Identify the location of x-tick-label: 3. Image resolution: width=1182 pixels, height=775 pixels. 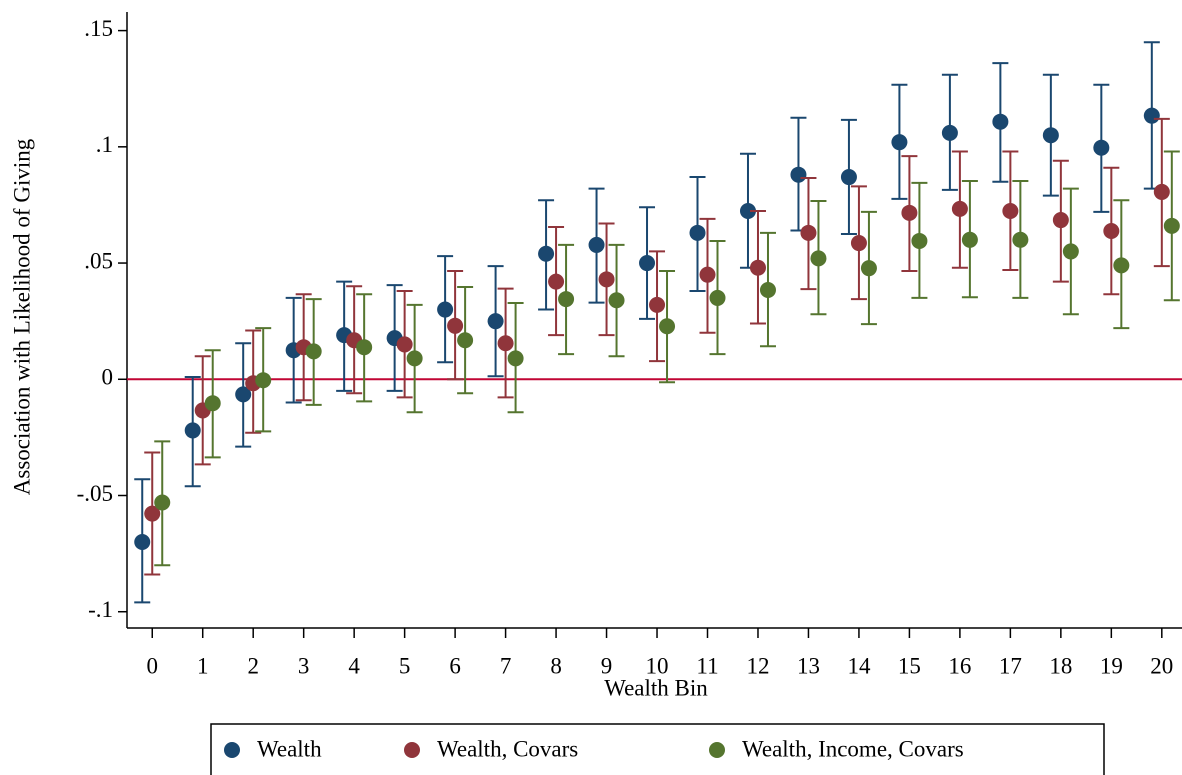
(304, 665).